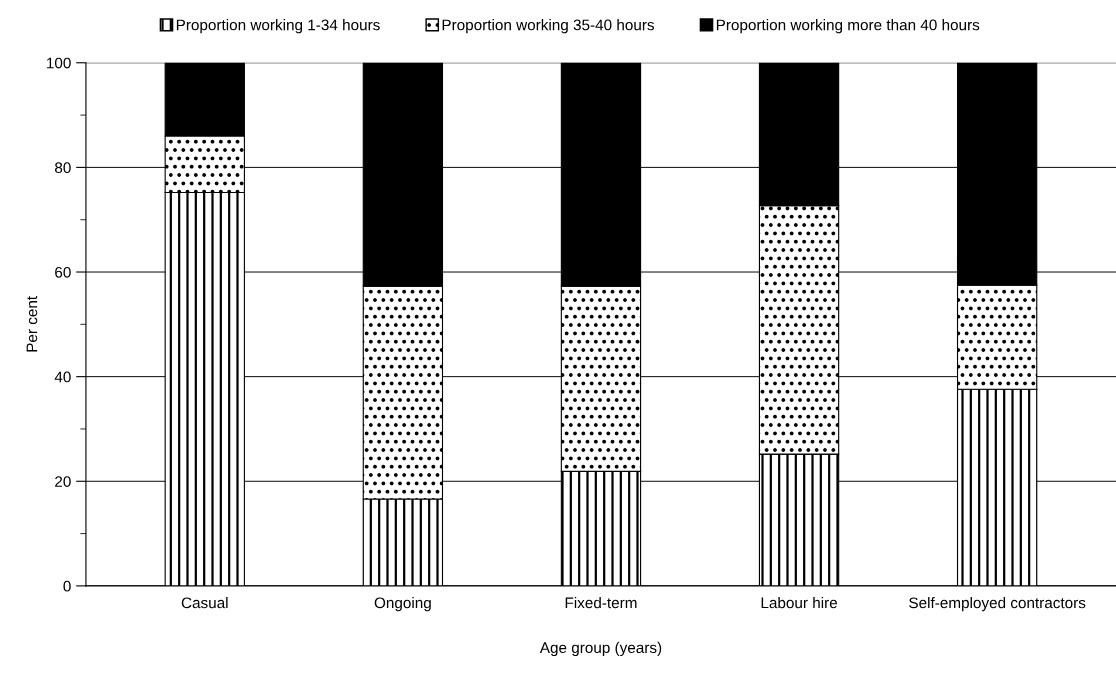  What do you see at coordinates (32, 324) in the screenshot?
I see `y-axis-title: Per cent` at bounding box center [32, 324].